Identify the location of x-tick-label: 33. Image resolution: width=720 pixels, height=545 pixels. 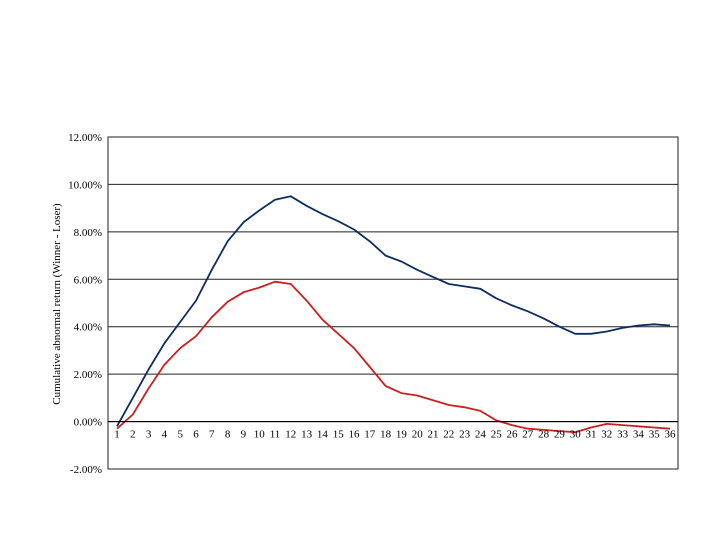
(623, 435).